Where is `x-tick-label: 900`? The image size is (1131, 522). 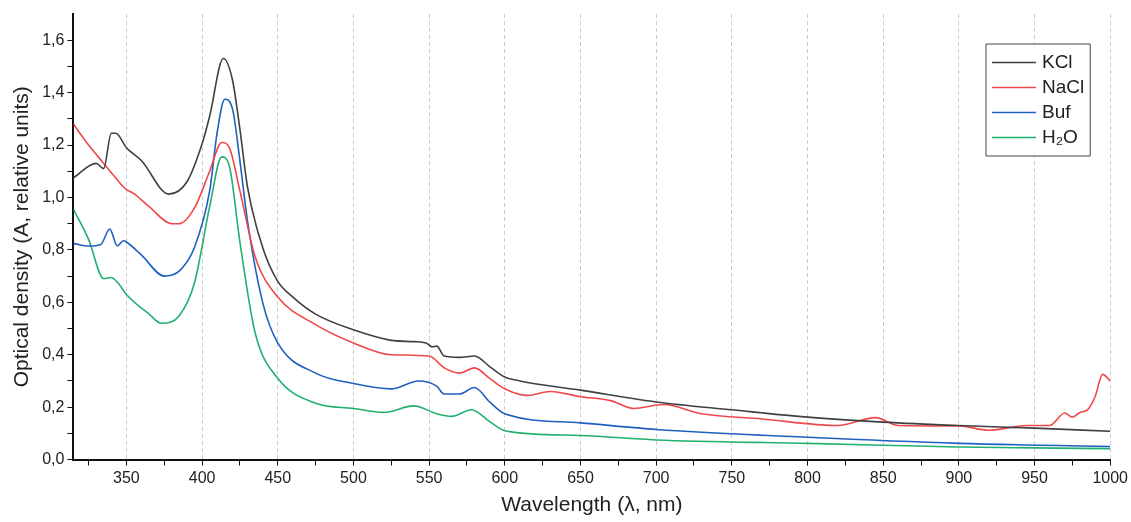
x-tick-label: 900 is located at coordinates (959, 477).